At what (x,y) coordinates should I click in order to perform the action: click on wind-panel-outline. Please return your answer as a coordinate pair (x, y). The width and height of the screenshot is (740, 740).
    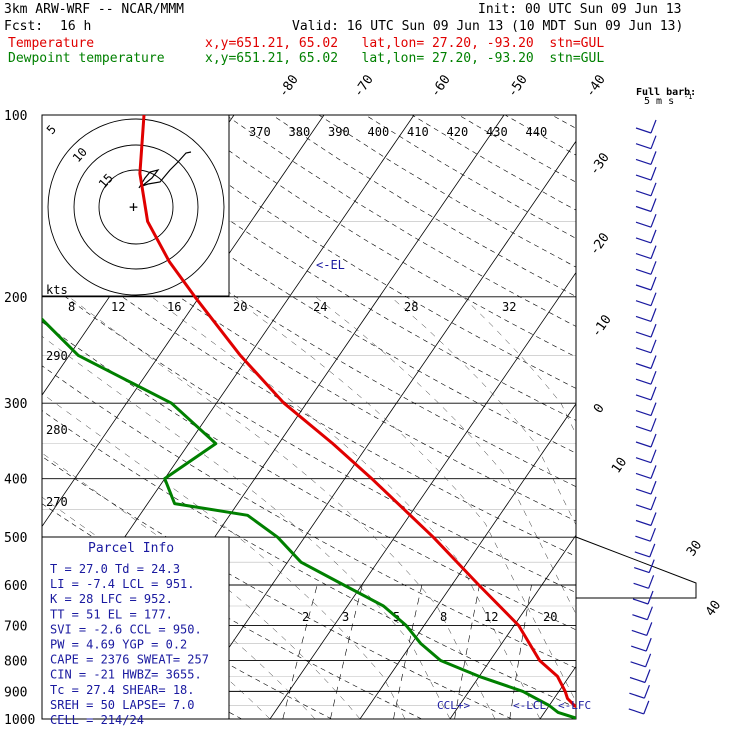
    Looking at the image, I should click on (636, 567).